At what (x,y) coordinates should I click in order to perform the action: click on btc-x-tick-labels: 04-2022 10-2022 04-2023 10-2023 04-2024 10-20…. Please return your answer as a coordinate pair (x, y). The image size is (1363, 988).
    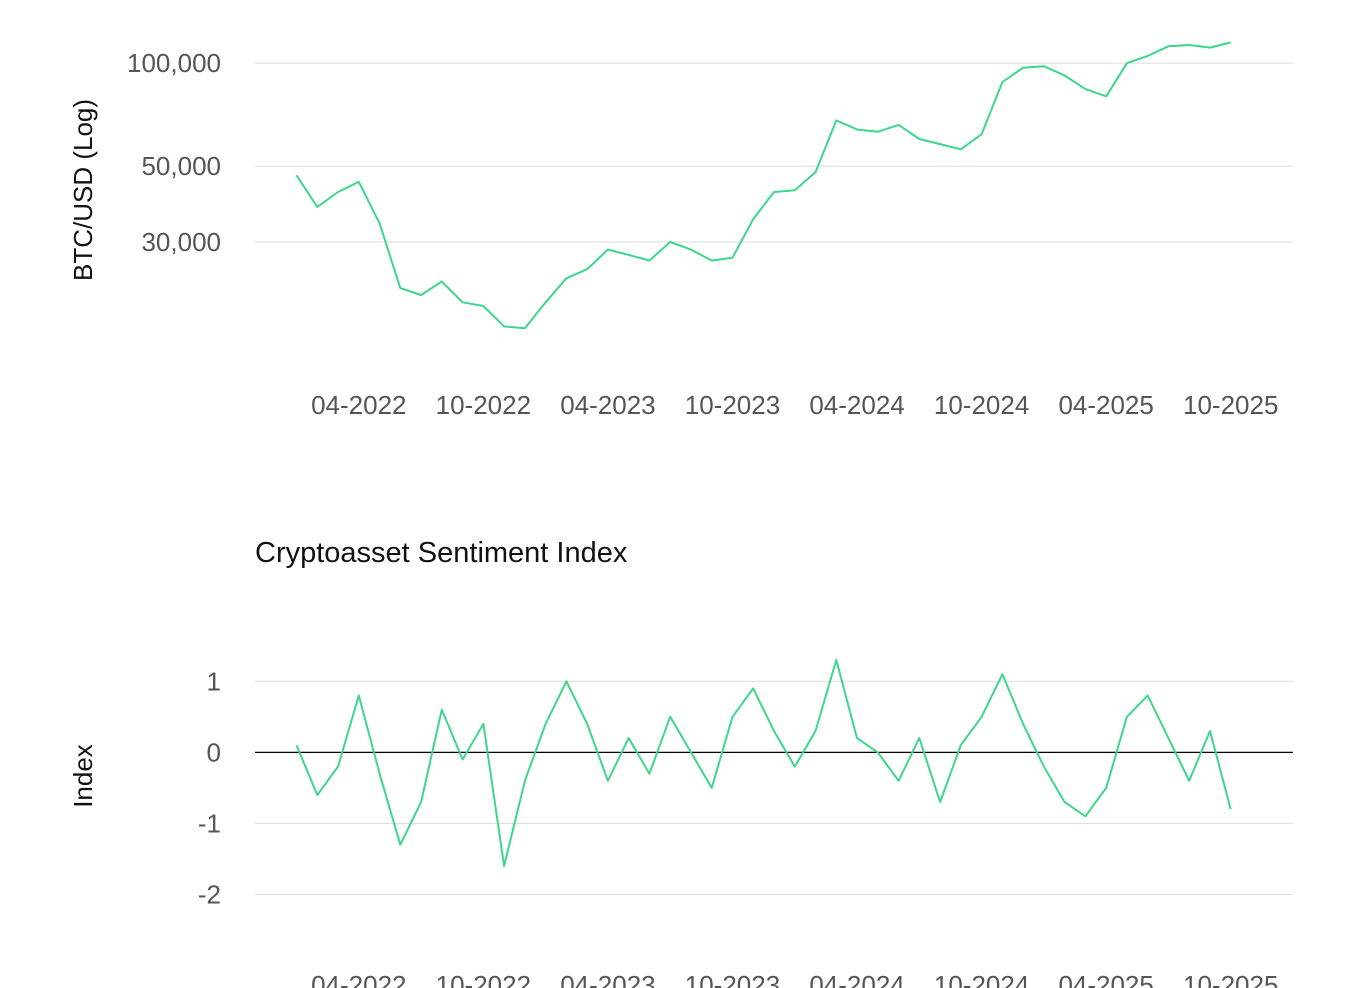
    Looking at the image, I should click on (794, 405).